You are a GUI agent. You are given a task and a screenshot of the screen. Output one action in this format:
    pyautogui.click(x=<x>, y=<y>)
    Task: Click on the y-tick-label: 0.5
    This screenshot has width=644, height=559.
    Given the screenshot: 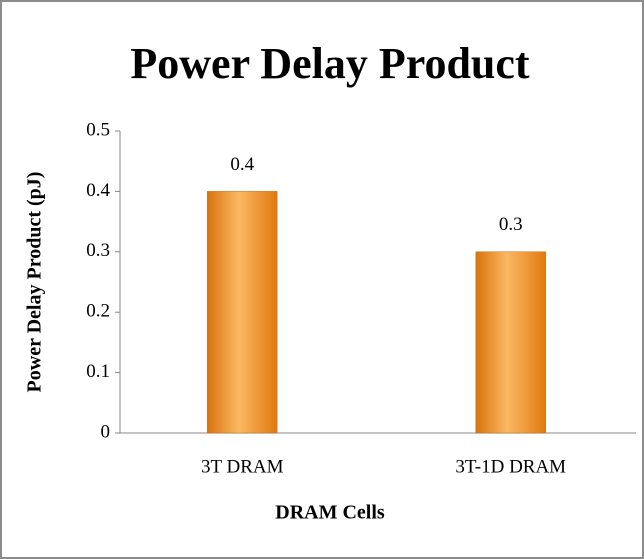 What is the action you would take?
    pyautogui.click(x=98, y=129)
    